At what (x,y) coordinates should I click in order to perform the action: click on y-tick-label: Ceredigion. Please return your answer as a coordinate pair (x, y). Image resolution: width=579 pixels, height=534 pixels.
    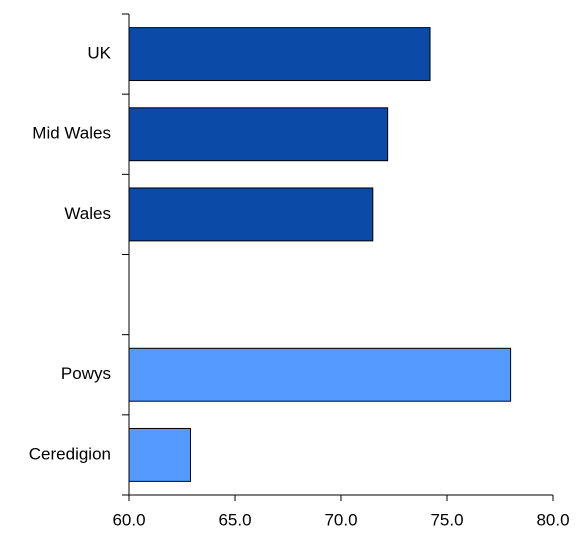
    Looking at the image, I should click on (70, 453).